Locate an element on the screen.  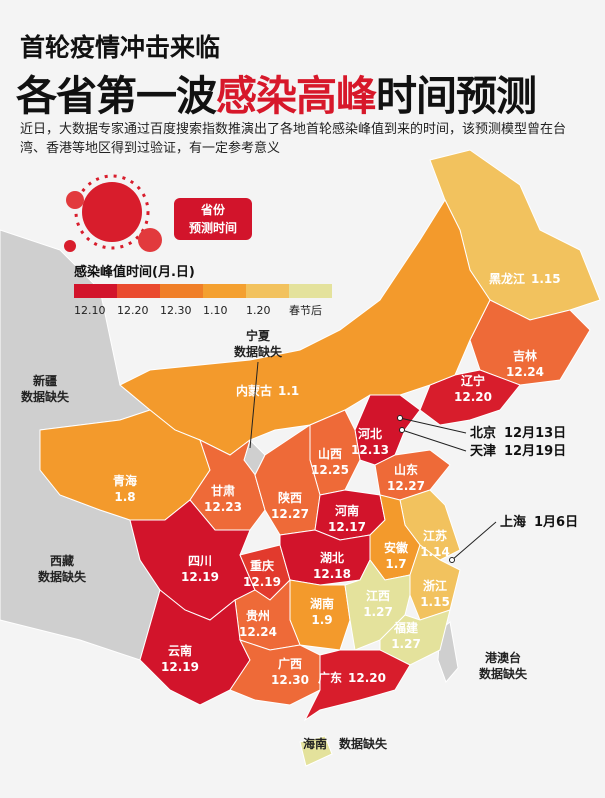
province-name: 青海 is located at coordinates (125, 480).